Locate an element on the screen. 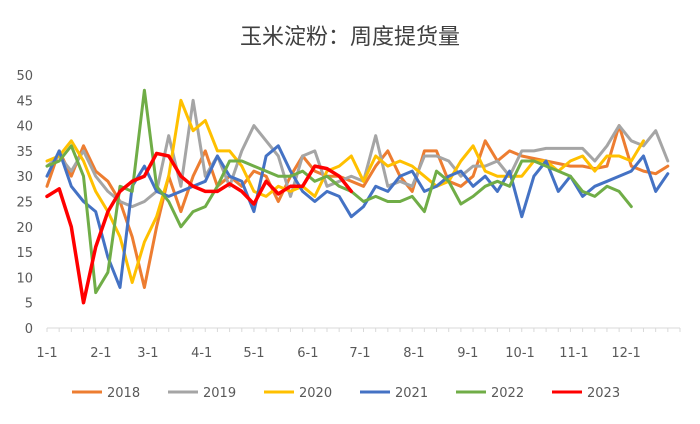  y-tick-label: 45 is located at coordinates (24, 101).